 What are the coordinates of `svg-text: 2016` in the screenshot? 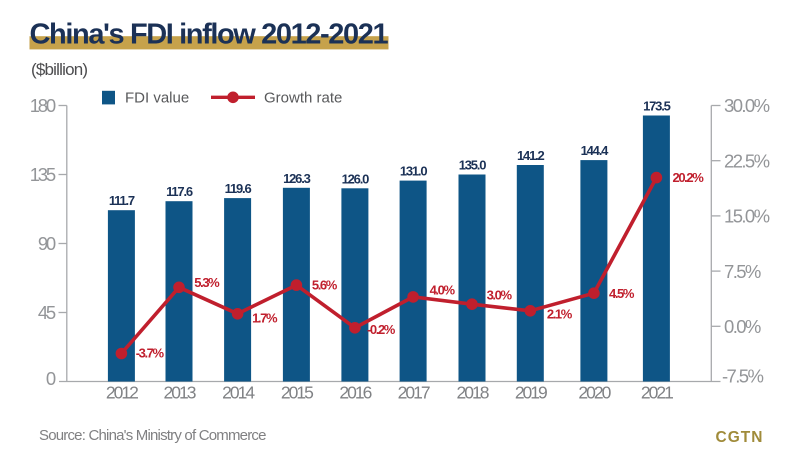 It's located at (355, 393).